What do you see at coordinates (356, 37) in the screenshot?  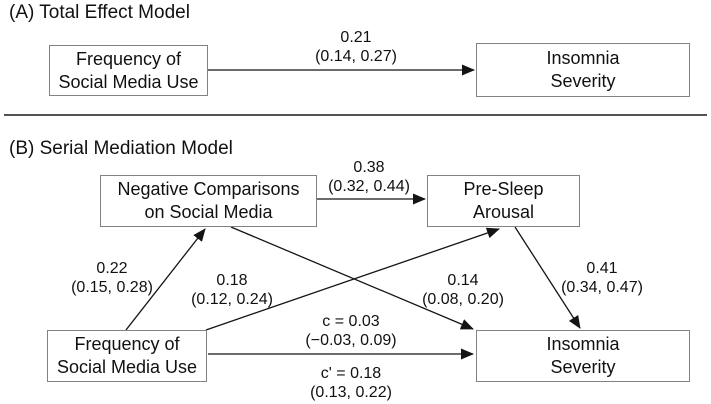 I see `path-value: 0.21` at bounding box center [356, 37].